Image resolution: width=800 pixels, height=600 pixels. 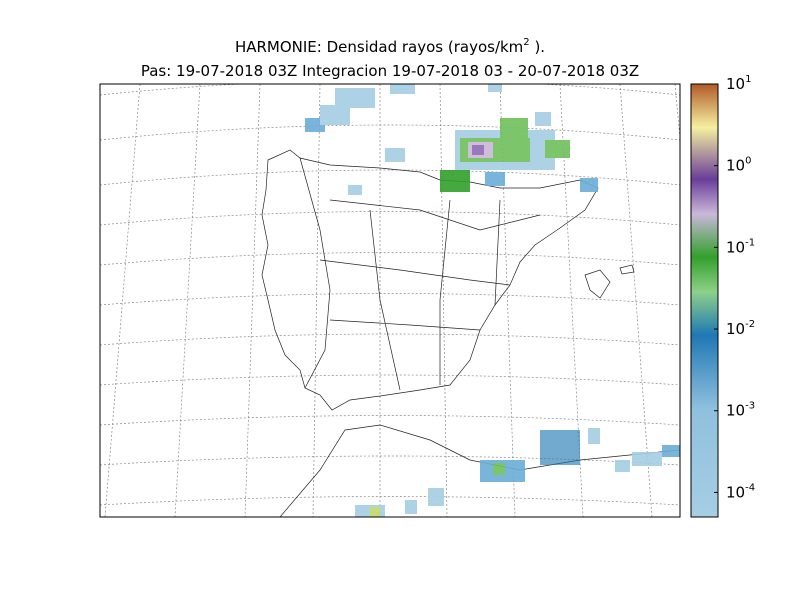 What do you see at coordinates (704, 300) in the screenshot?
I see `colorbar` at bounding box center [704, 300].